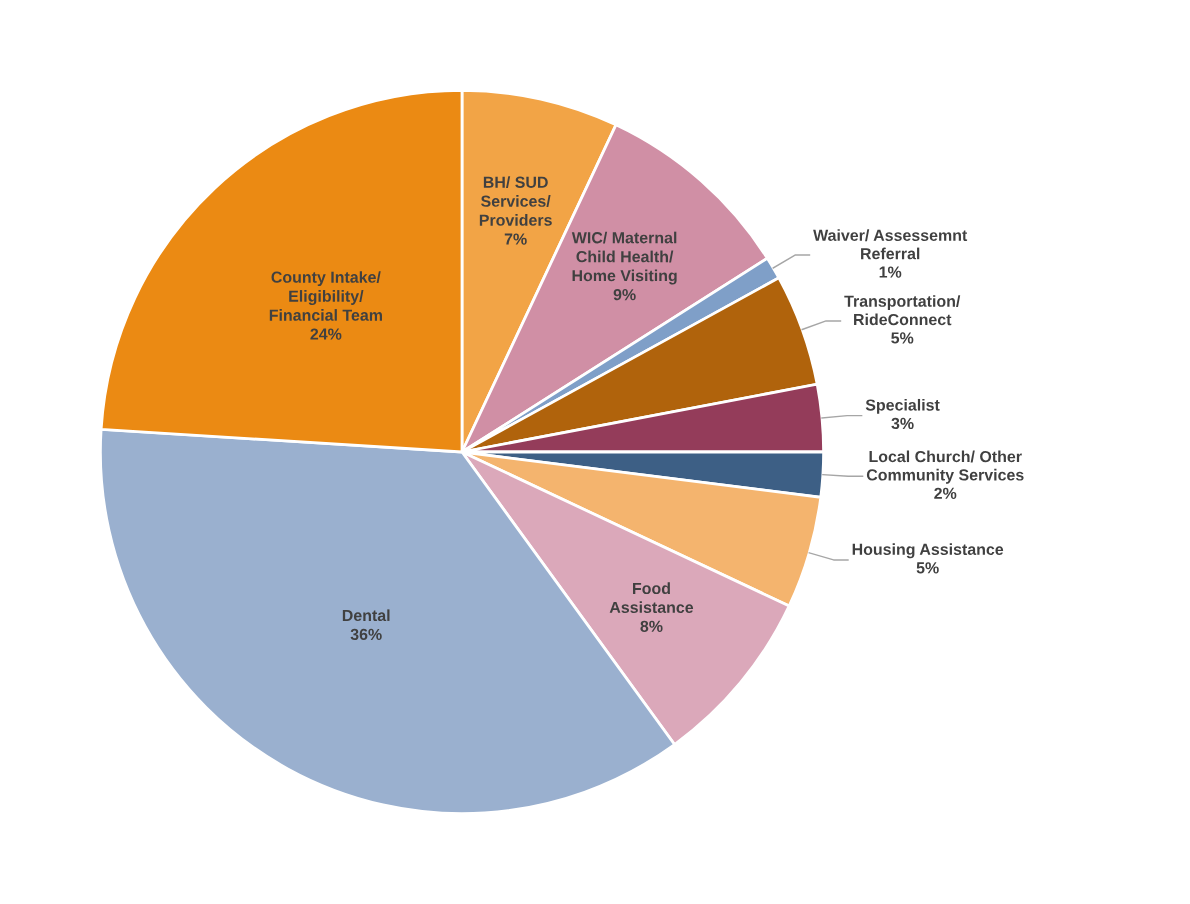 This screenshot has width=1190, height=904. What do you see at coordinates (902, 310) in the screenshot?
I see `slice-label: Transportation/ RideConnect` at bounding box center [902, 310].